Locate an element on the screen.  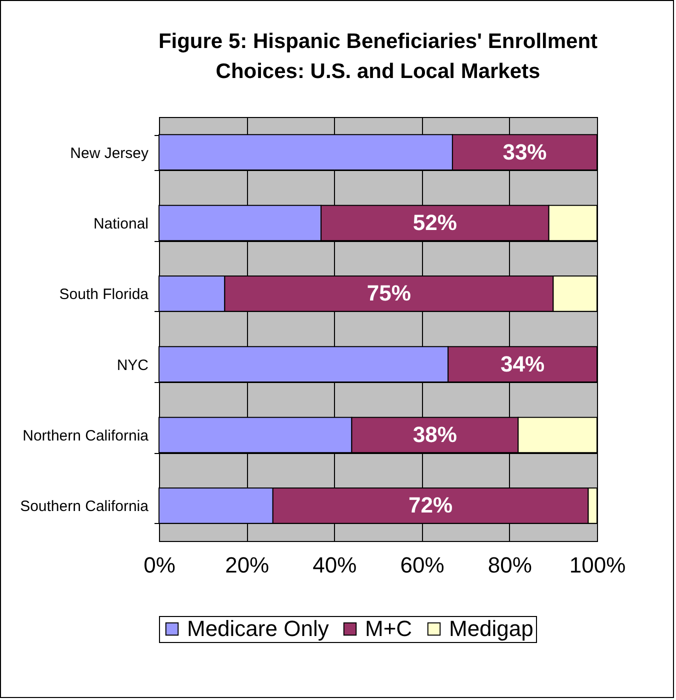
y-tick-label: New Jersey is located at coordinates (109, 153).